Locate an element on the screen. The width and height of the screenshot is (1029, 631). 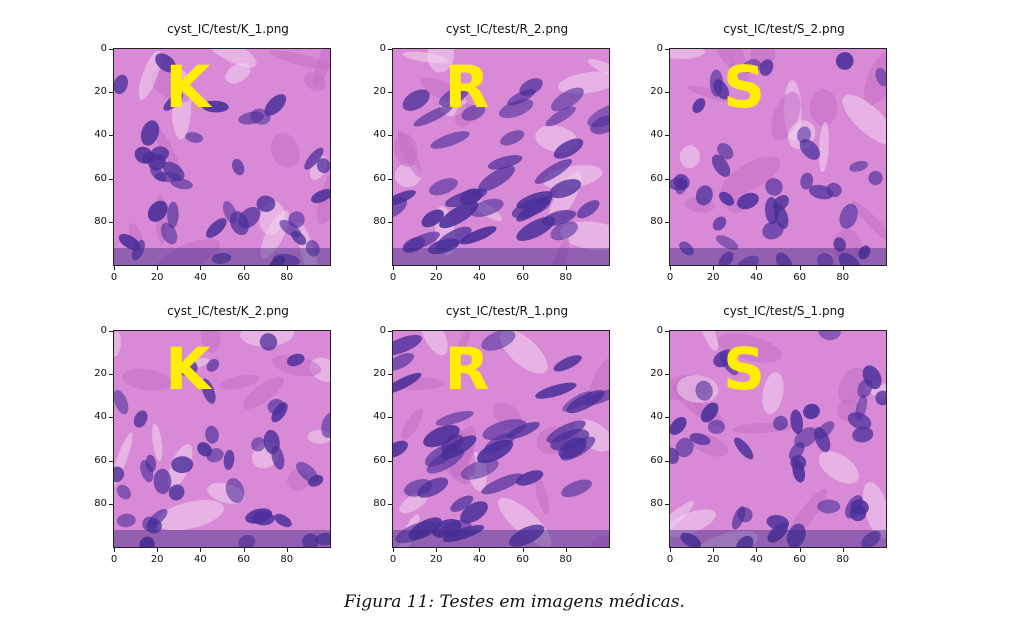
panel-title: cyst_IC/test/R_1.png is located at coordinates (507, 311).